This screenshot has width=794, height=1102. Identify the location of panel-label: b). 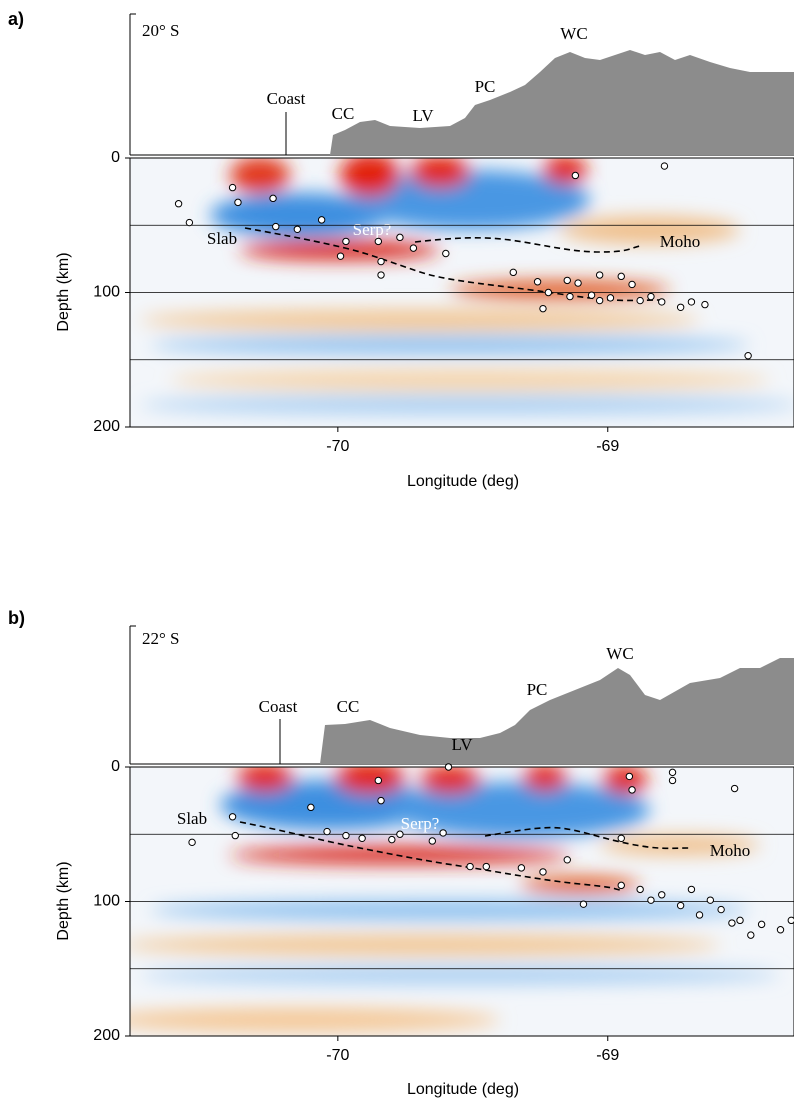
(16, 618).